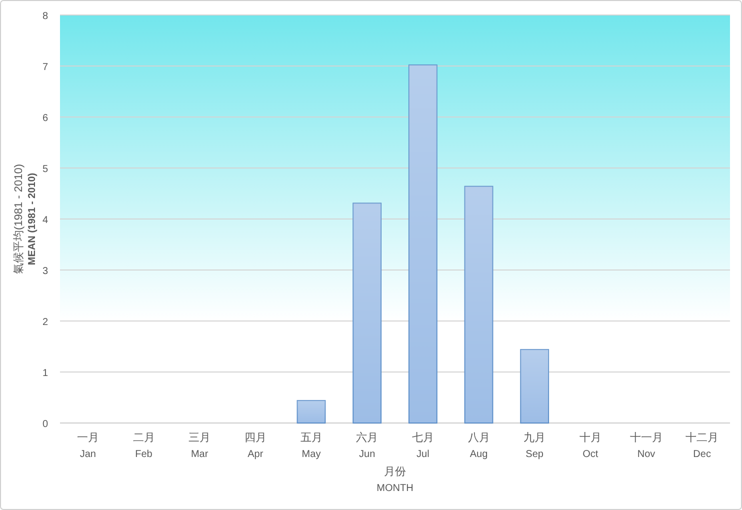 The height and width of the screenshot is (510, 742). What do you see at coordinates (45, 424) in the screenshot?
I see `y-tick-label: 0` at bounding box center [45, 424].